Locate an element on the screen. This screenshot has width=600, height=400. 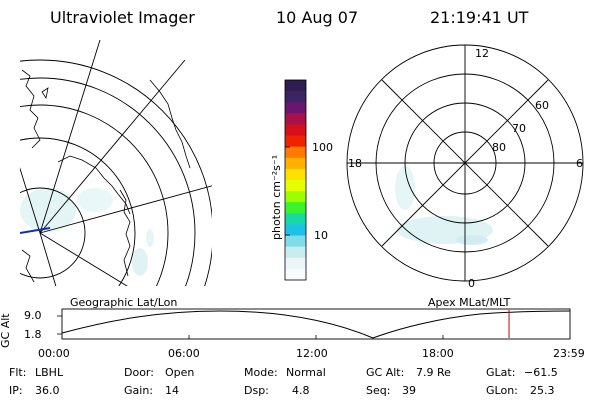
mlt-label-6: 6 is located at coordinates (579, 163).